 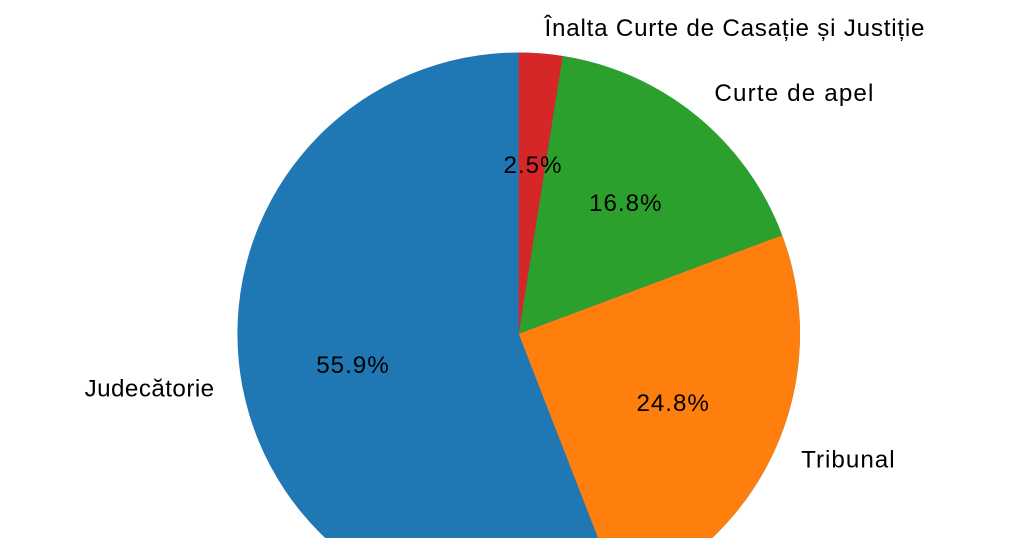 I want to click on svg-text: 24.8%, so click(x=672, y=403).